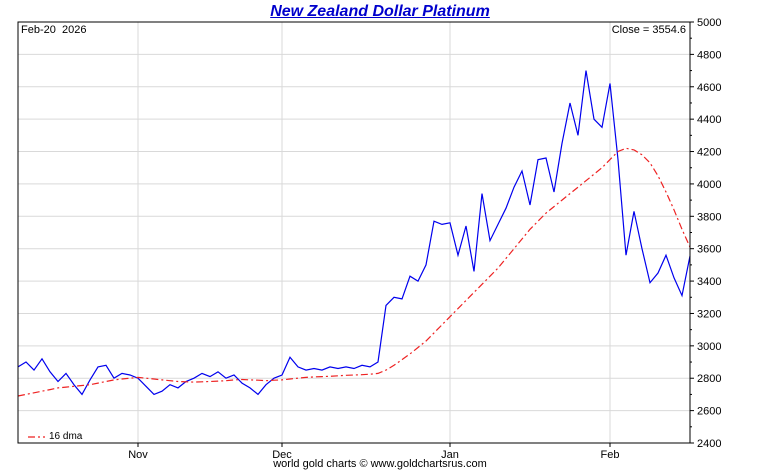  Describe the element at coordinates (709, 444) in the screenshot. I see `svg-text: 2400` at that location.